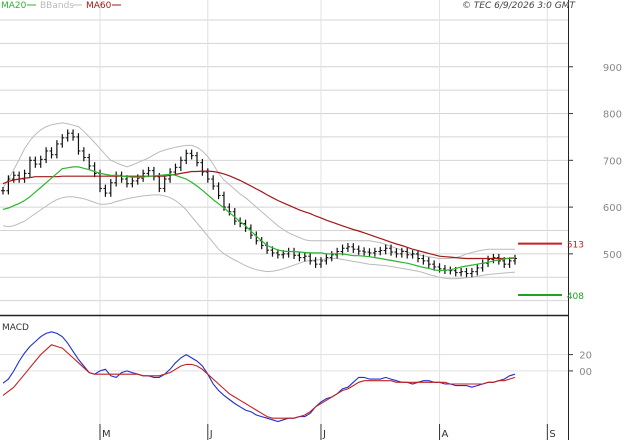  What do you see at coordinates (585, 356) in the screenshot?
I see `macd-tick-label: 20` at bounding box center [585, 356].